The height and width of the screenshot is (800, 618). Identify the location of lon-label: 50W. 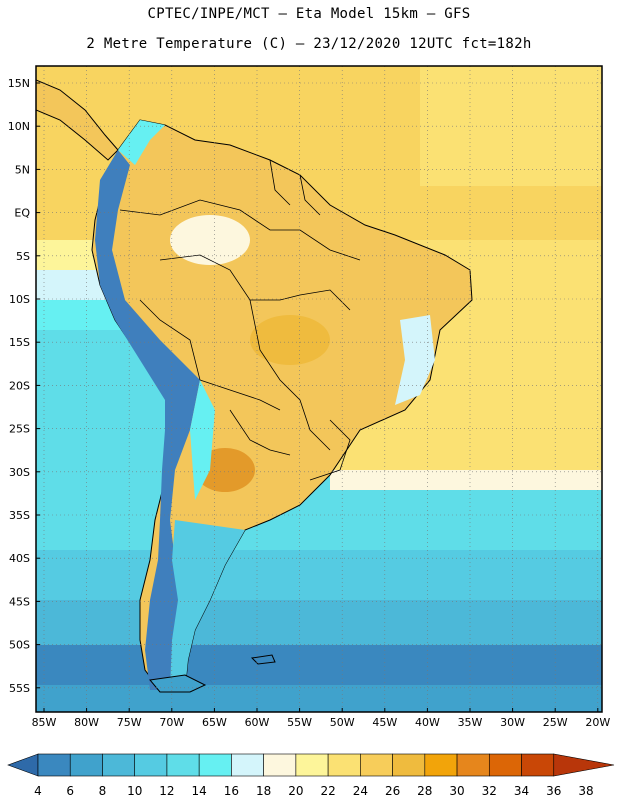
(342, 722).